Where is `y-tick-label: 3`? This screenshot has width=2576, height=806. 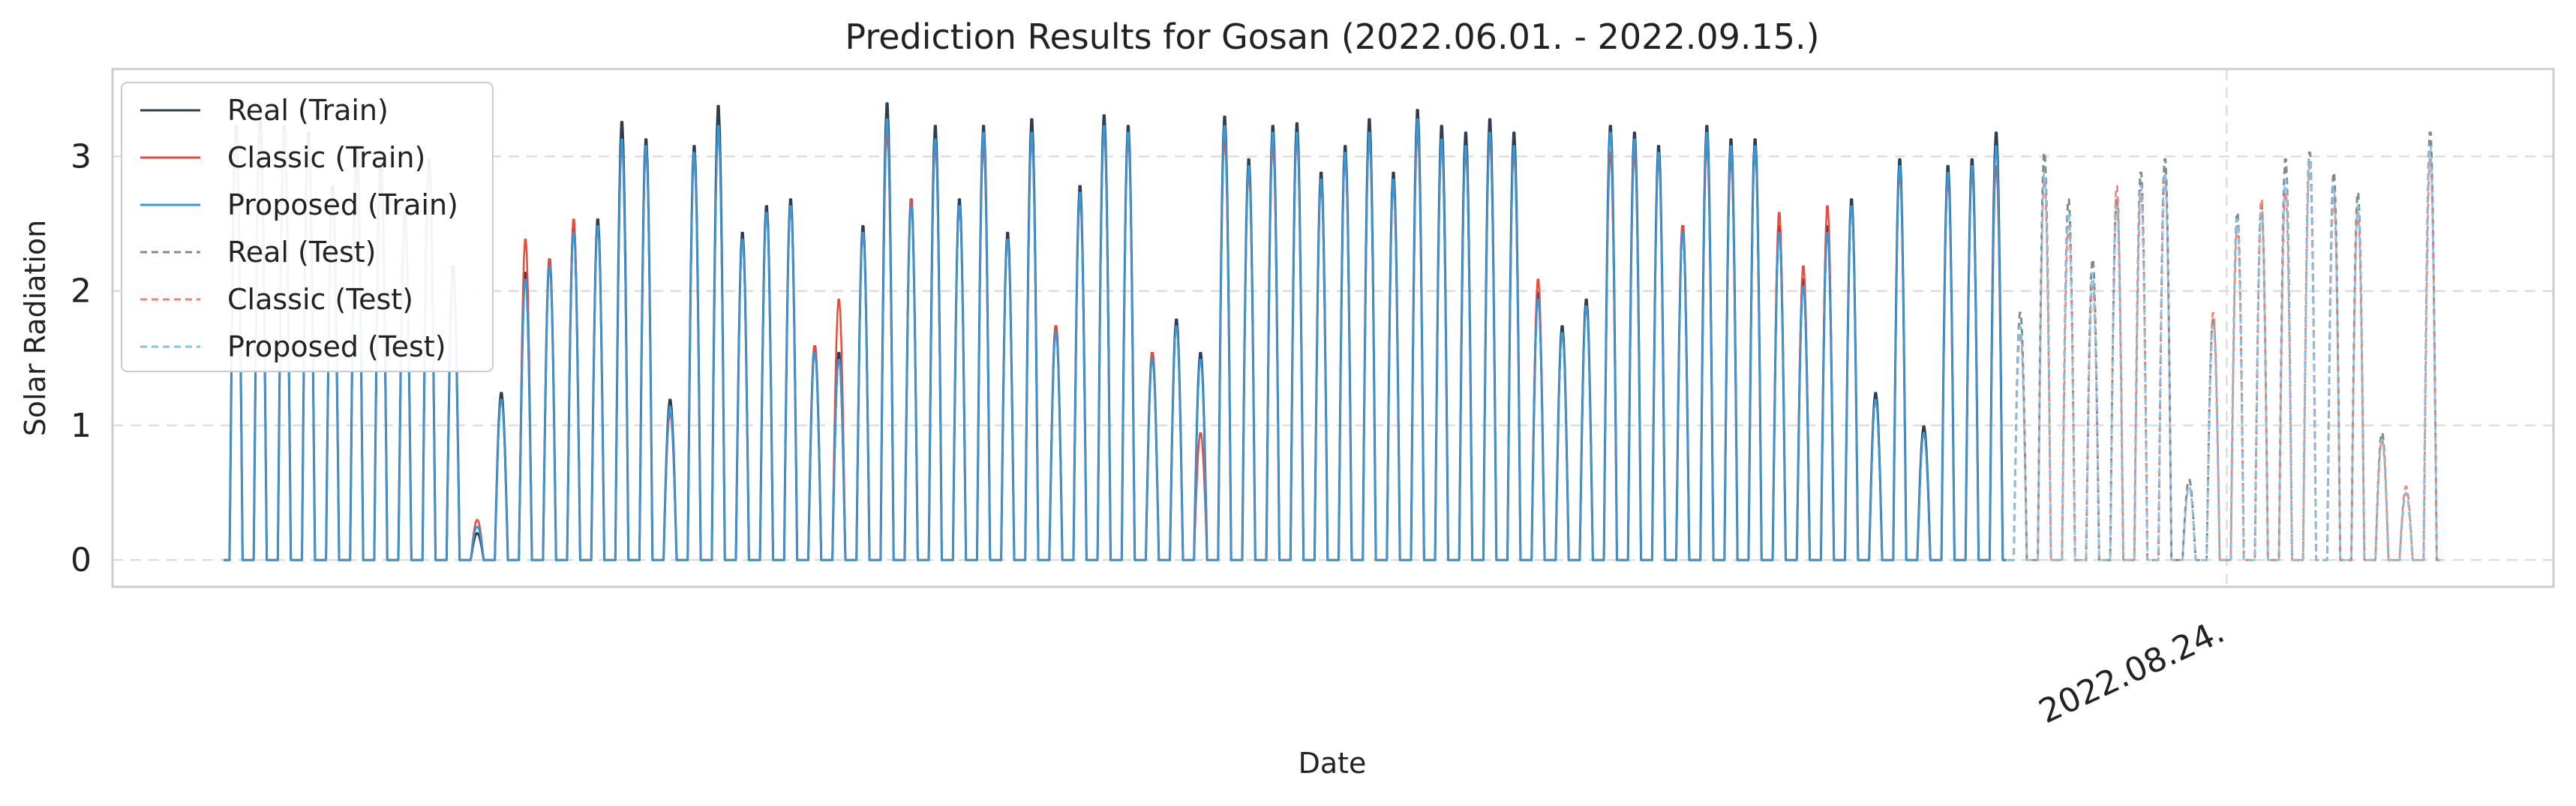 y-tick-label: 3 is located at coordinates (81, 156).